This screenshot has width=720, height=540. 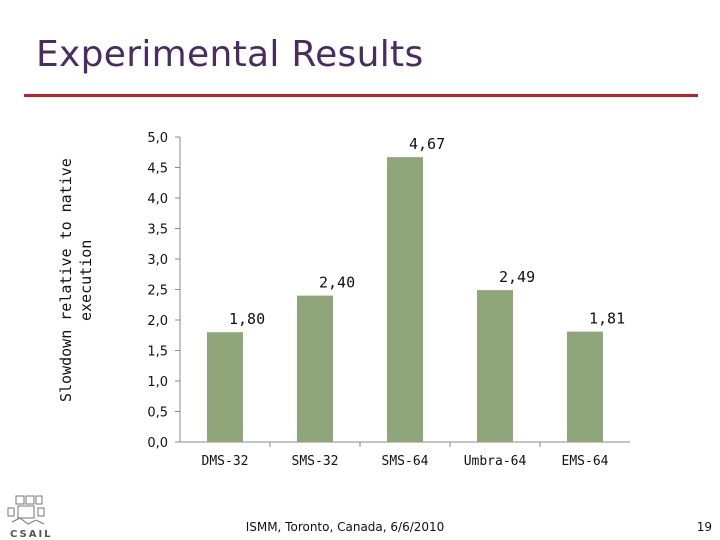 What do you see at coordinates (315, 461) in the screenshot?
I see `x-tick-label: SMS-32` at bounding box center [315, 461].